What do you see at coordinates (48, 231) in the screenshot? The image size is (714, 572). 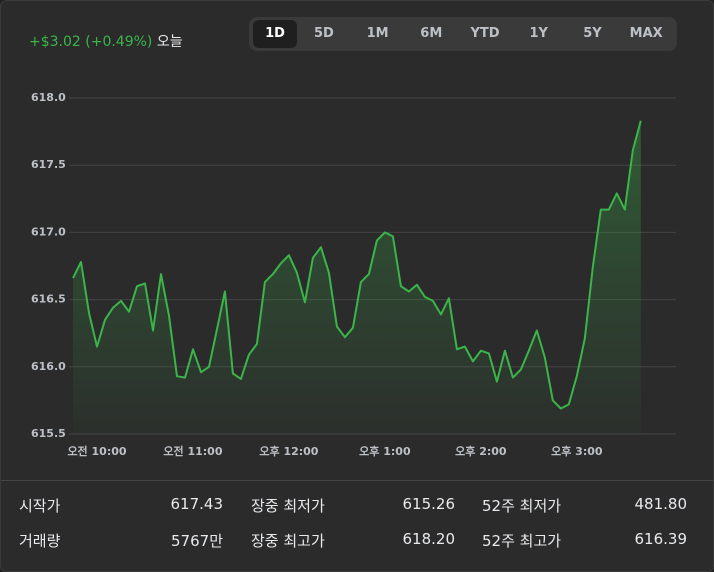 I see `y-tick-label: 617.0` at bounding box center [48, 231].